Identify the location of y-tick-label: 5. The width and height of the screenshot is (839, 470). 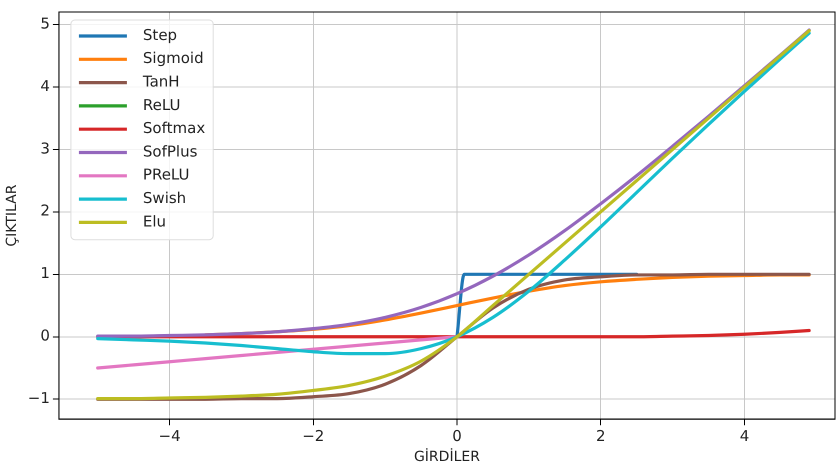
(45, 23).